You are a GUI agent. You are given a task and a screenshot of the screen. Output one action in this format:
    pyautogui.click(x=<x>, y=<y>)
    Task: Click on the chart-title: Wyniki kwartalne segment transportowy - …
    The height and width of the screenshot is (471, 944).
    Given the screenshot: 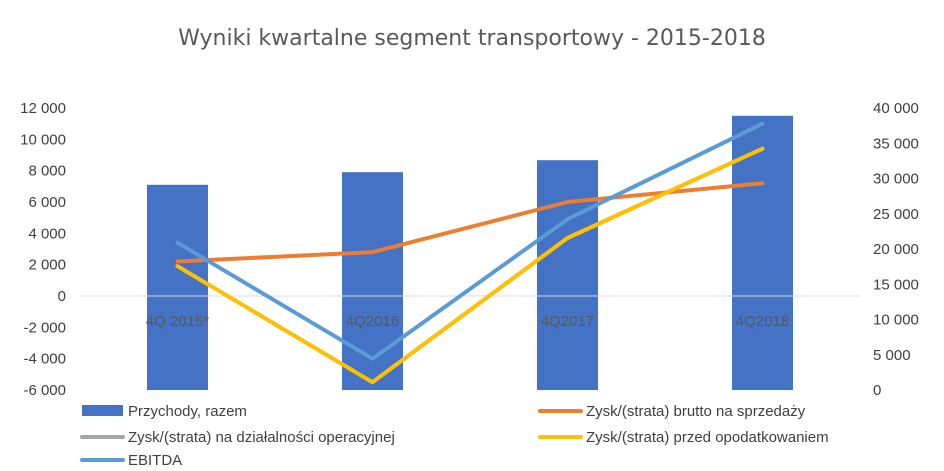 What is the action you would take?
    pyautogui.click(x=472, y=38)
    